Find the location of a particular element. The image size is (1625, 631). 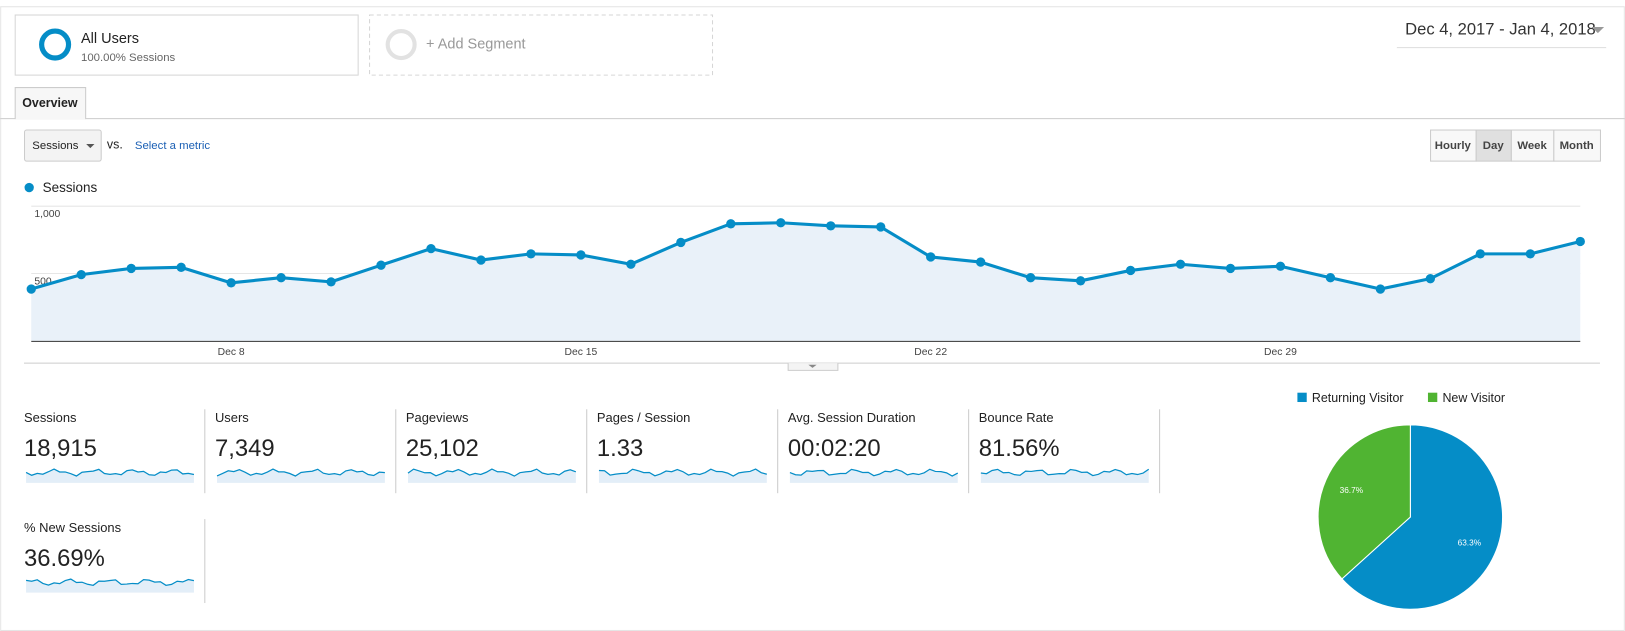

metric-label: Sessions is located at coordinates (50, 417).